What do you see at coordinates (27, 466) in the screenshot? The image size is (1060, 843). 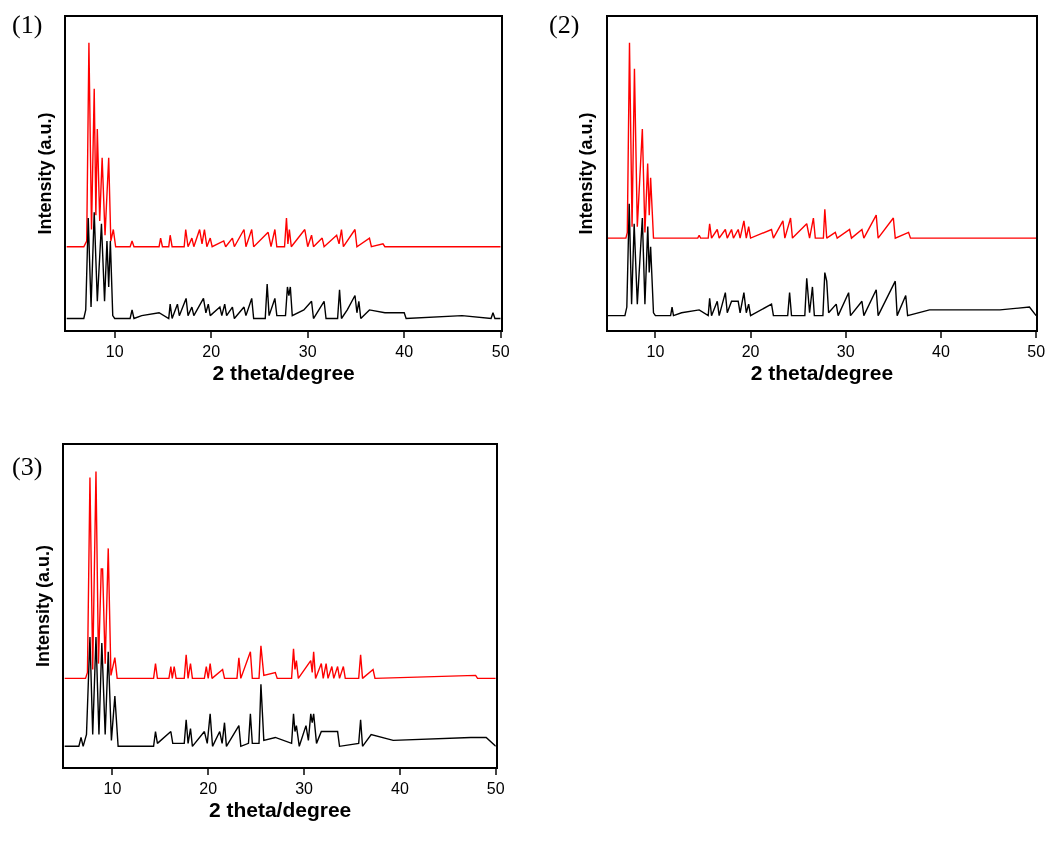 I see `chart-title: (3)` at bounding box center [27, 466].